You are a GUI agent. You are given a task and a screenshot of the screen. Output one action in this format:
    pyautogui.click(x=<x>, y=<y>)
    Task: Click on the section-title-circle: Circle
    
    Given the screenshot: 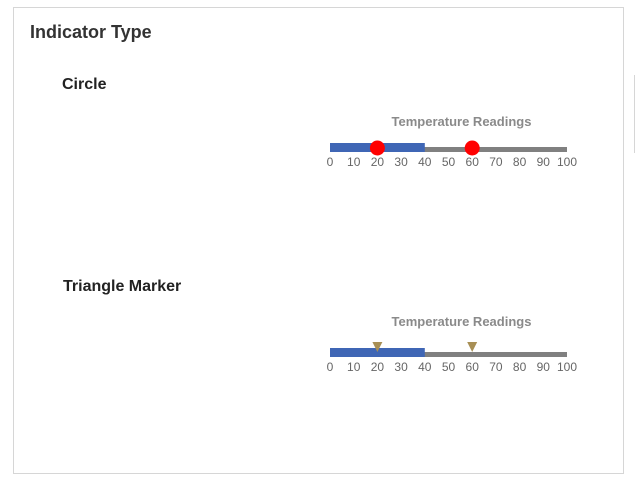 What is the action you would take?
    pyautogui.click(x=84, y=84)
    